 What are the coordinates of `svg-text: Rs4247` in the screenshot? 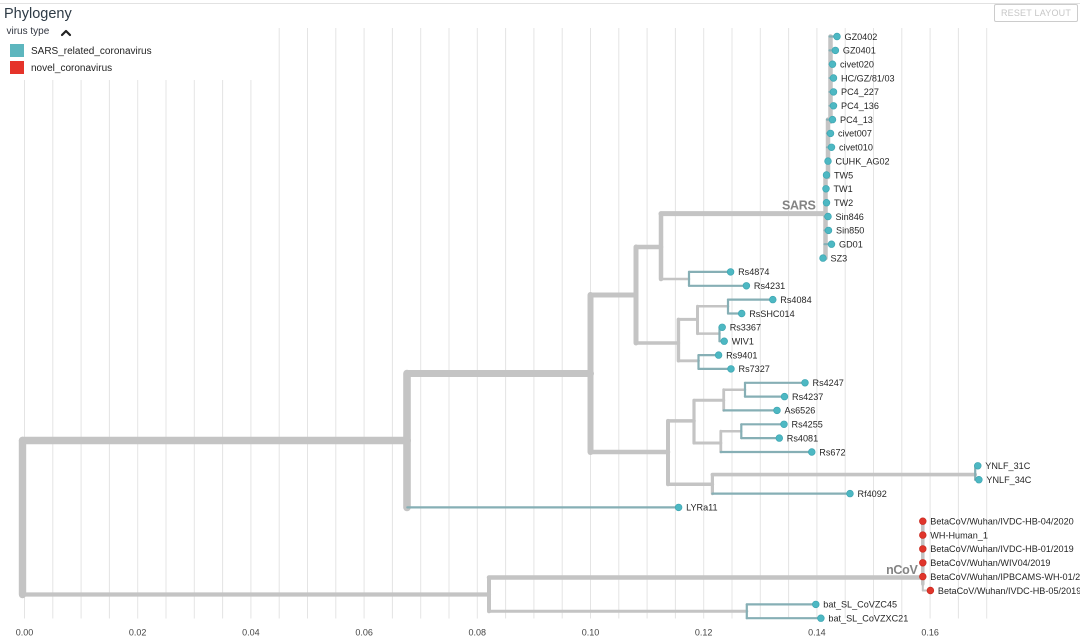 It's located at (828, 383).